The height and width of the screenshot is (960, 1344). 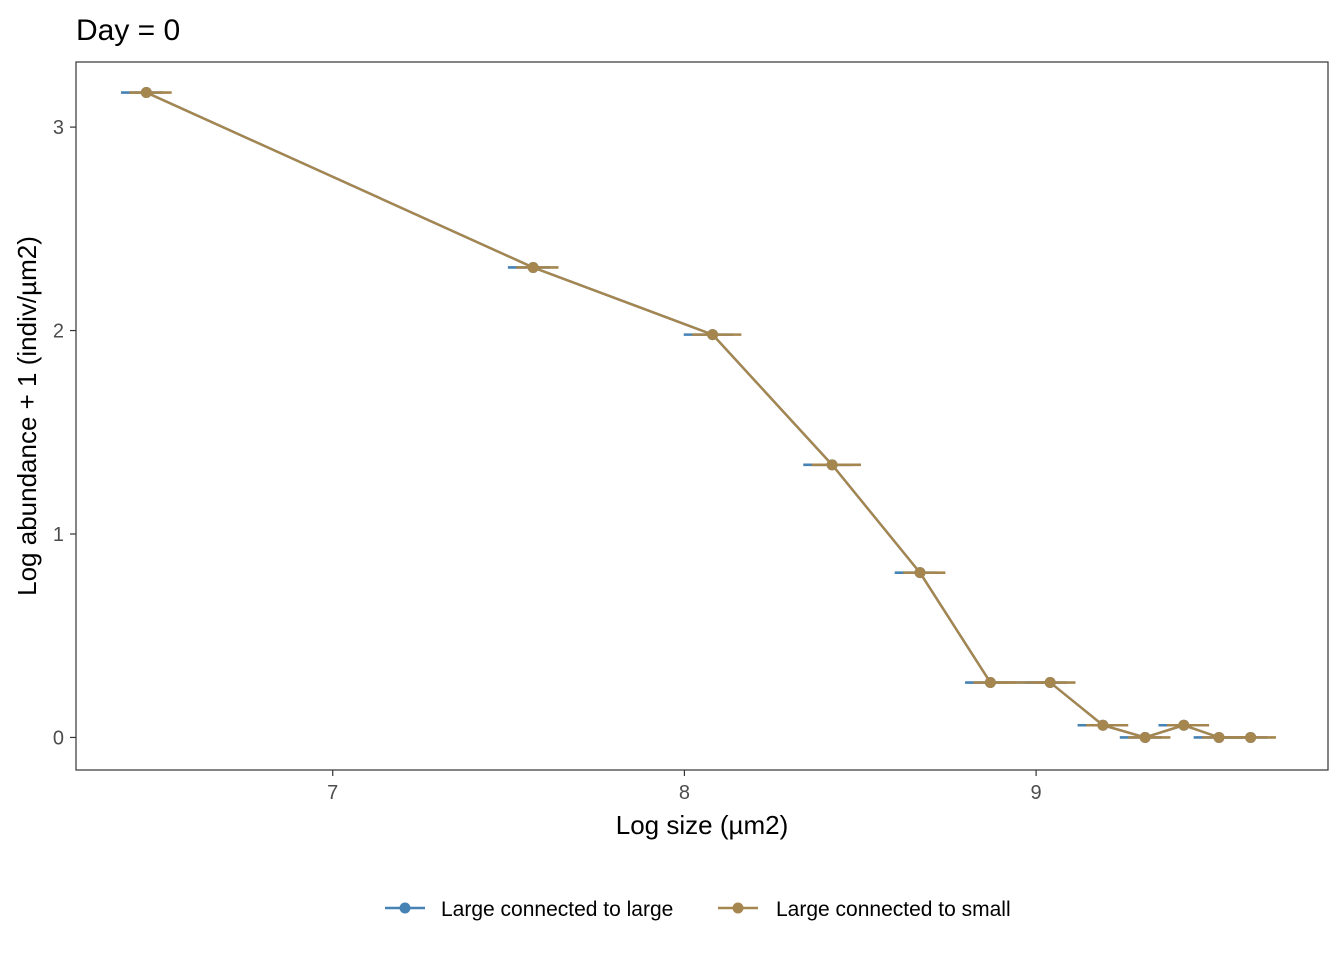 I want to click on x-axis: 7 8 9, so click(x=684, y=787).